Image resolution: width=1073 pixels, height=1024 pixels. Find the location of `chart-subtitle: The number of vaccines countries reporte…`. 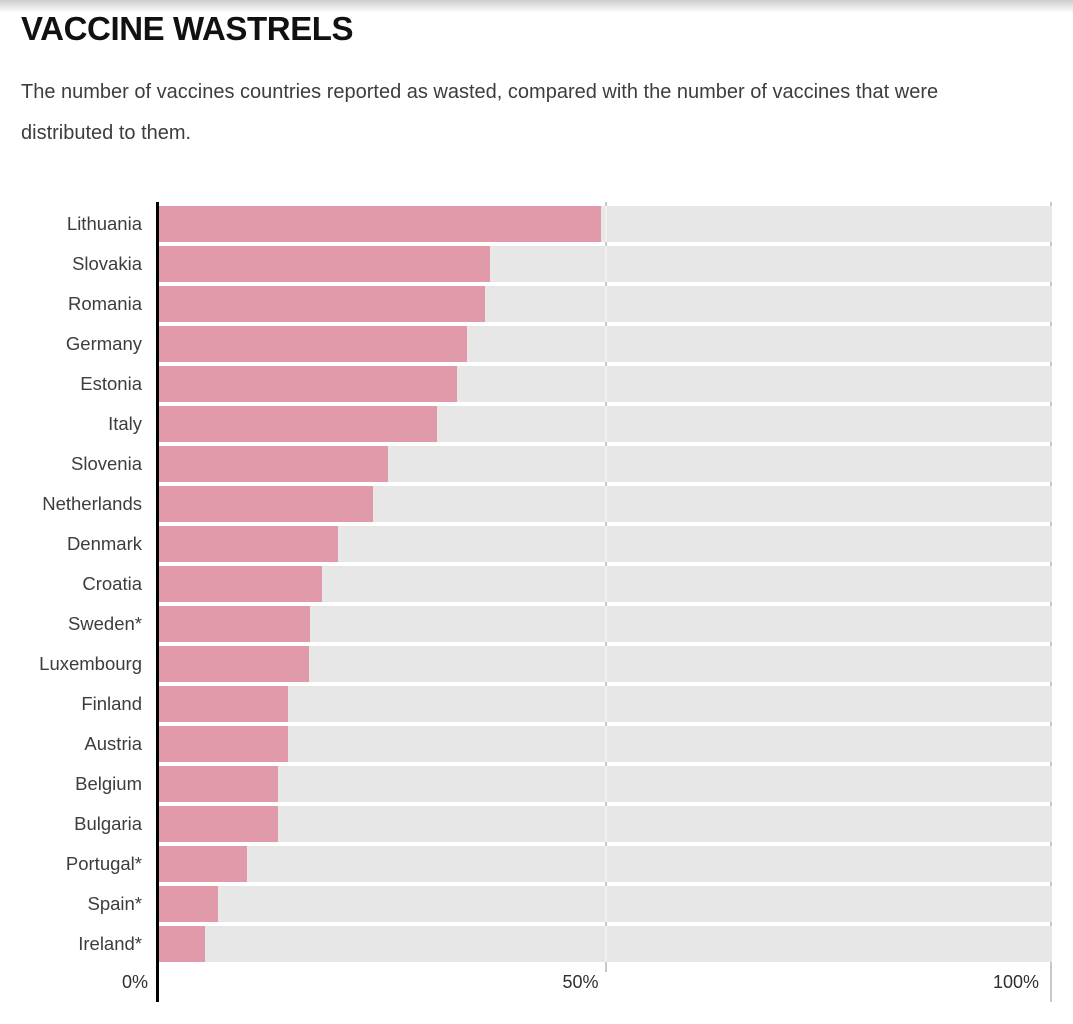

chart-subtitle: The number of vaccines countries reporte… is located at coordinates (480, 112).